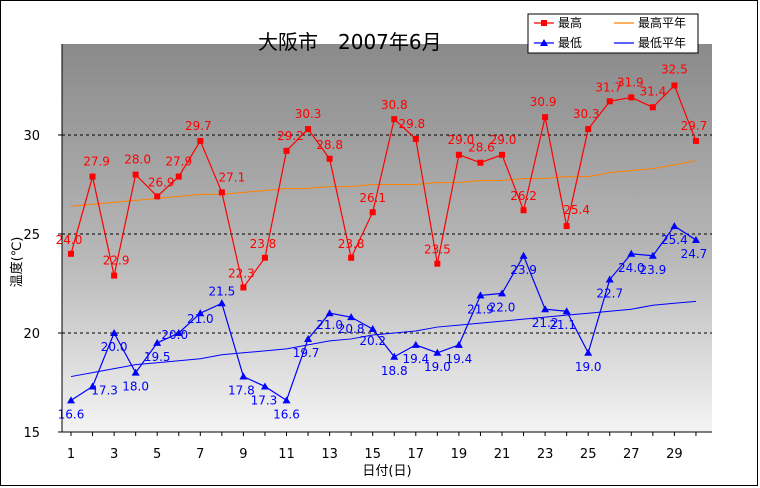 The width and height of the screenshot is (760, 488). Describe the element at coordinates (386, 471) in the screenshot. I see `x-axis-title: 日付(日)` at that location.